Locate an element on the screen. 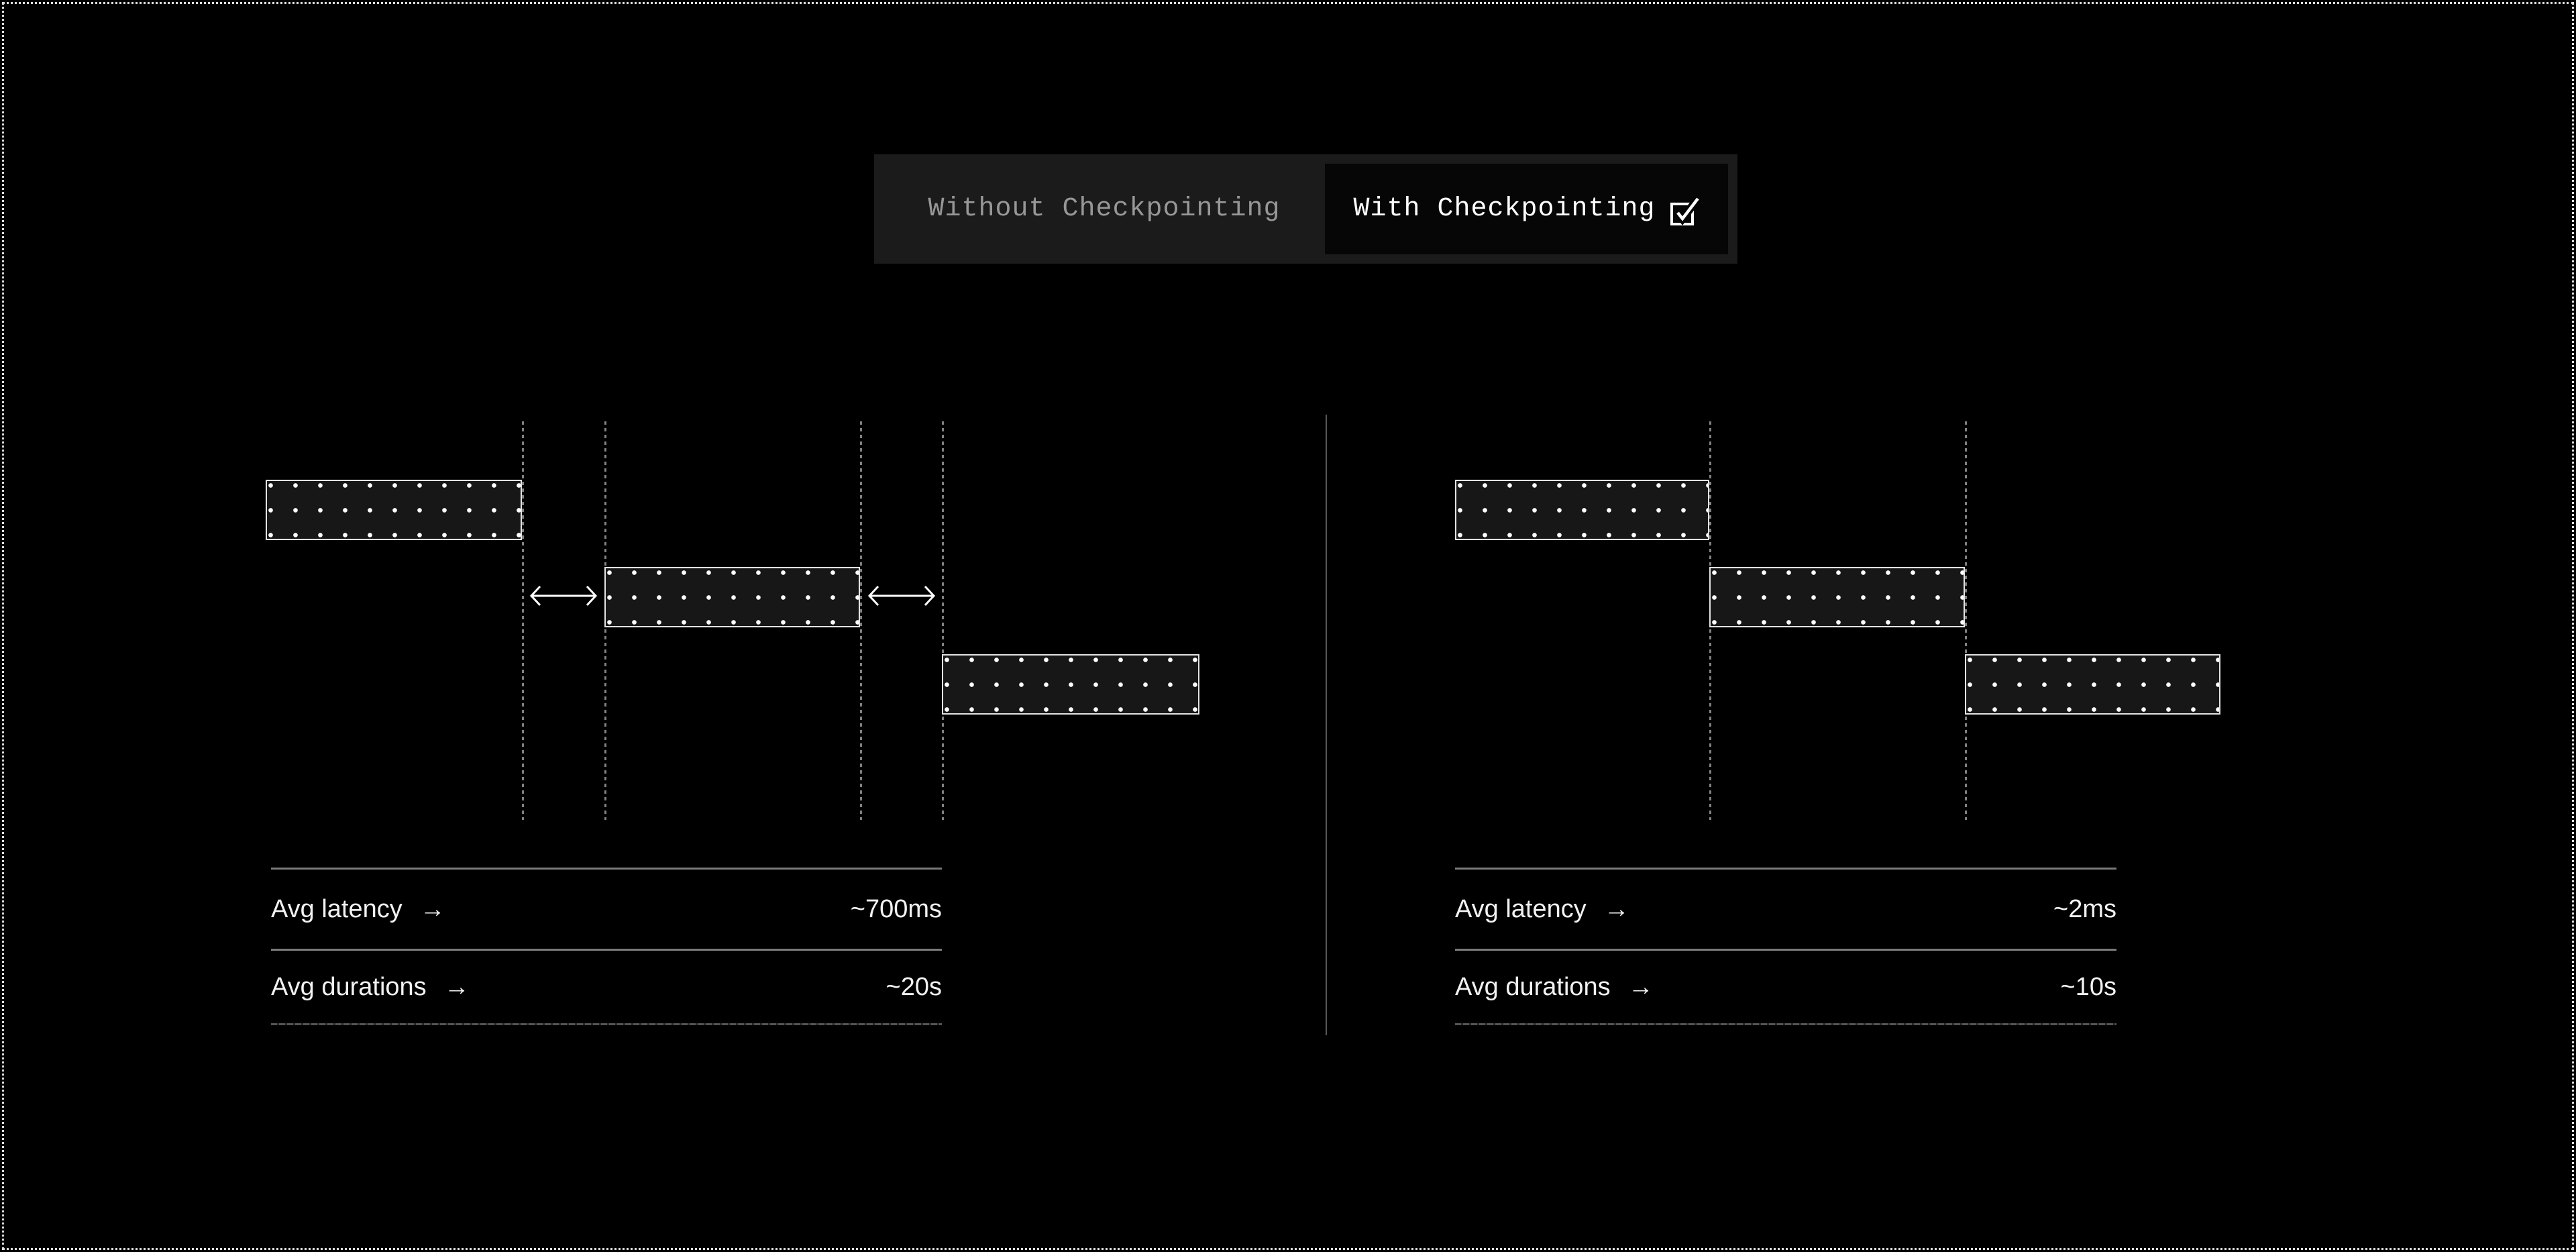 The height and width of the screenshot is (1252, 2576). stats-table-with: Avg latency → ~2ms Avg durations → ~10s is located at coordinates (1785, 946).